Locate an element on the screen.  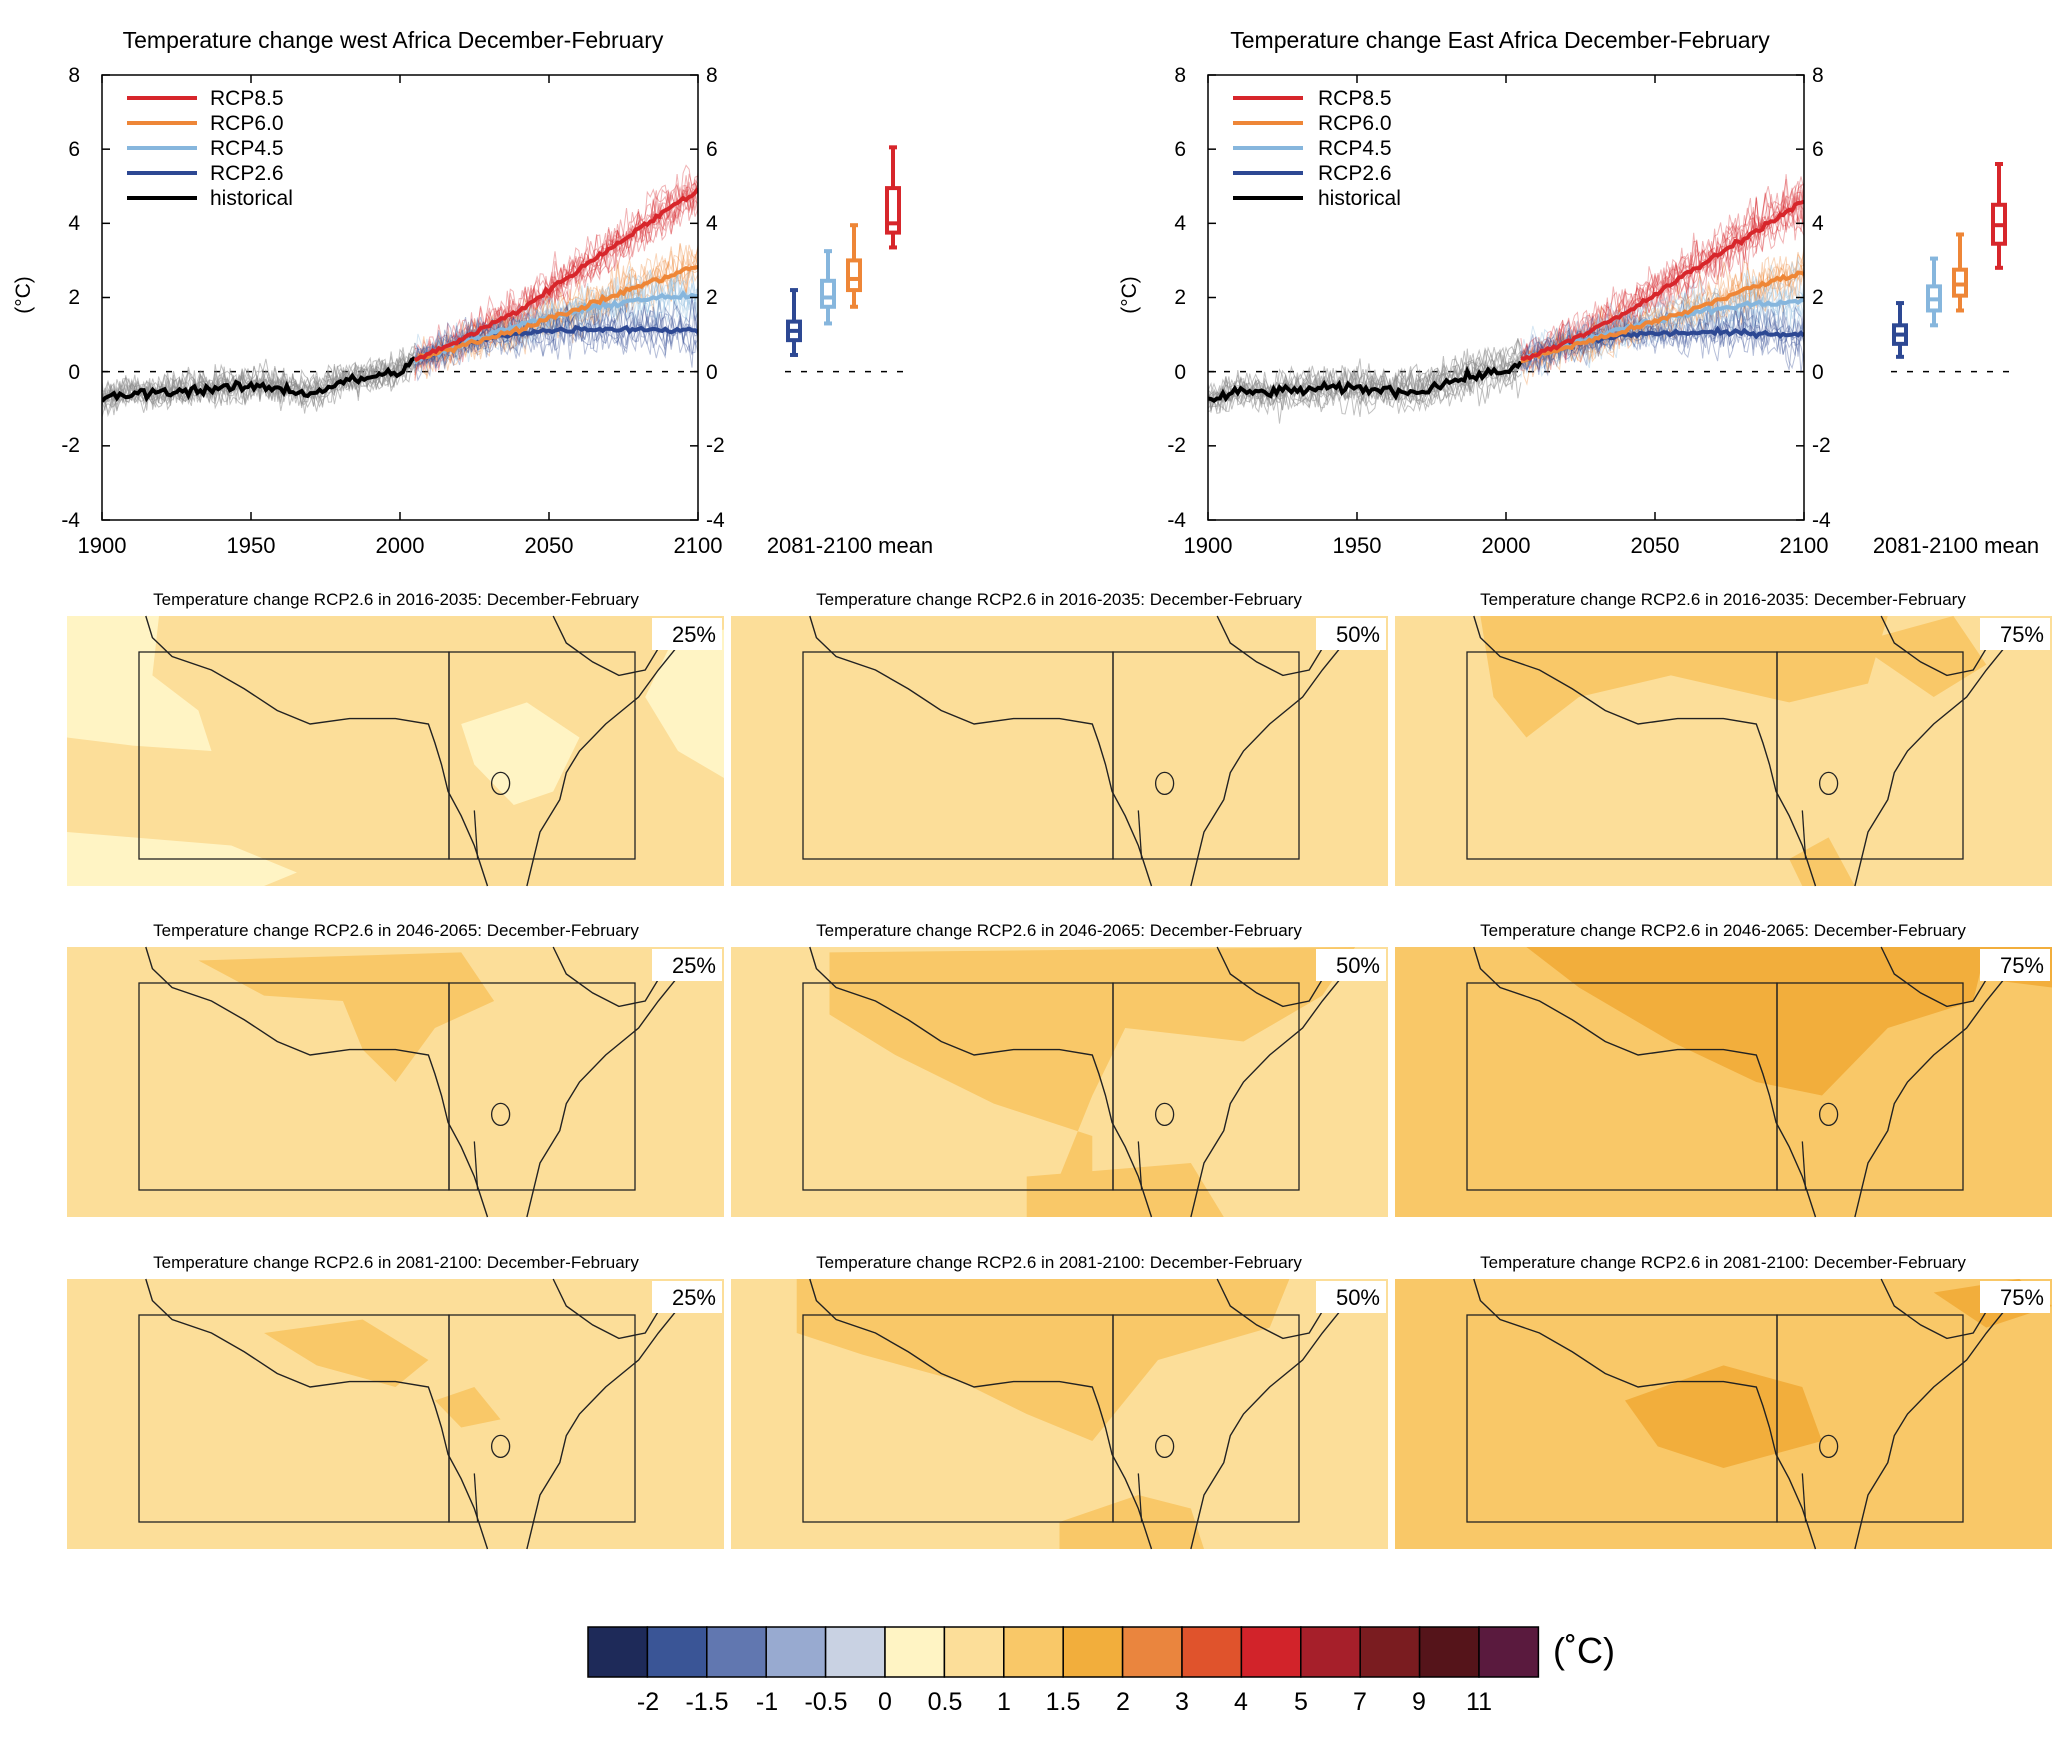
y-tick-label-right: 4 is located at coordinates (712, 223).